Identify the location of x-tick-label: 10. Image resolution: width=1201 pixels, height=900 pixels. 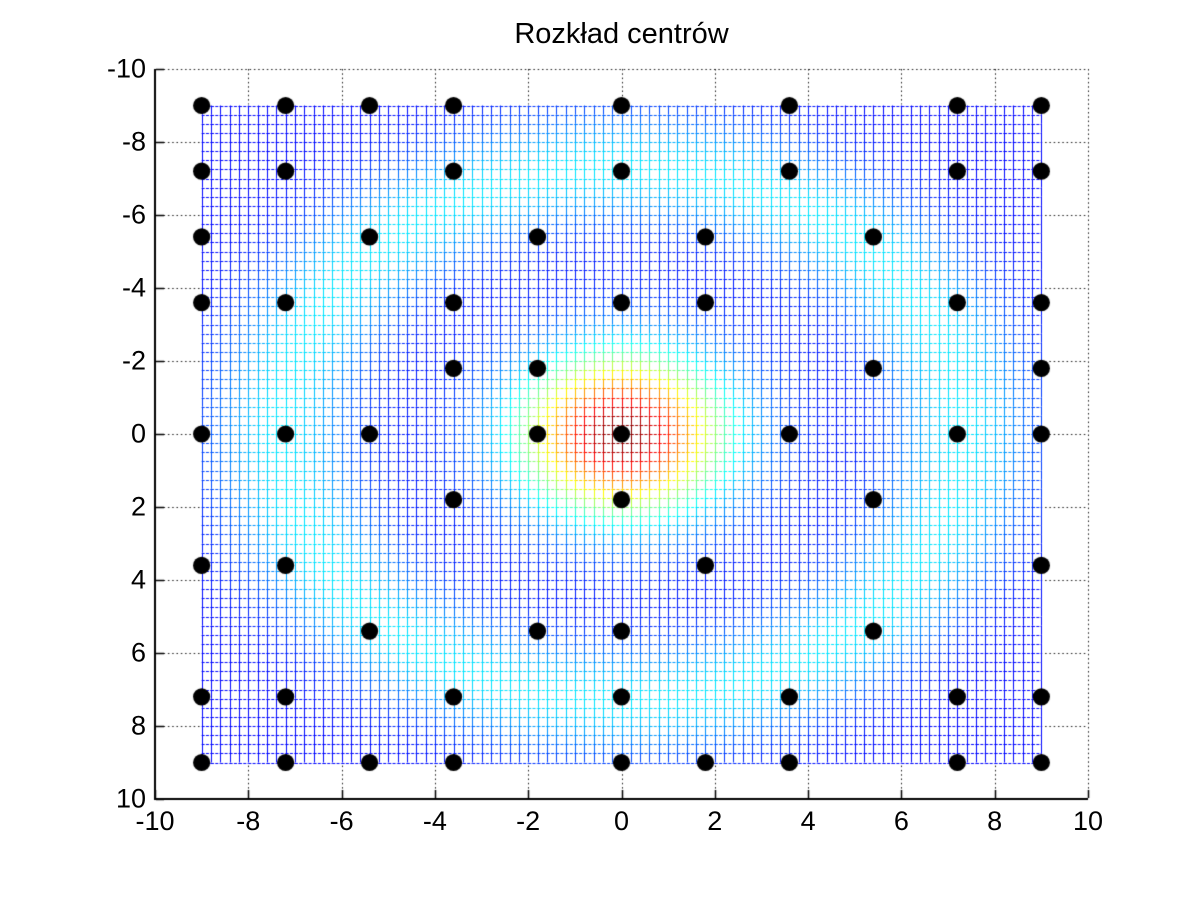
(1088, 821).